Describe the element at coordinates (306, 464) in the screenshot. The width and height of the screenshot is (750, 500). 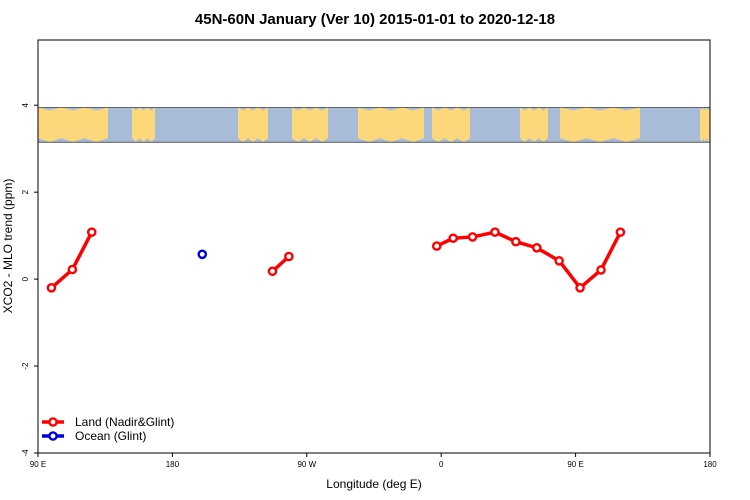
I see `x-tick-label: 90 W` at that location.